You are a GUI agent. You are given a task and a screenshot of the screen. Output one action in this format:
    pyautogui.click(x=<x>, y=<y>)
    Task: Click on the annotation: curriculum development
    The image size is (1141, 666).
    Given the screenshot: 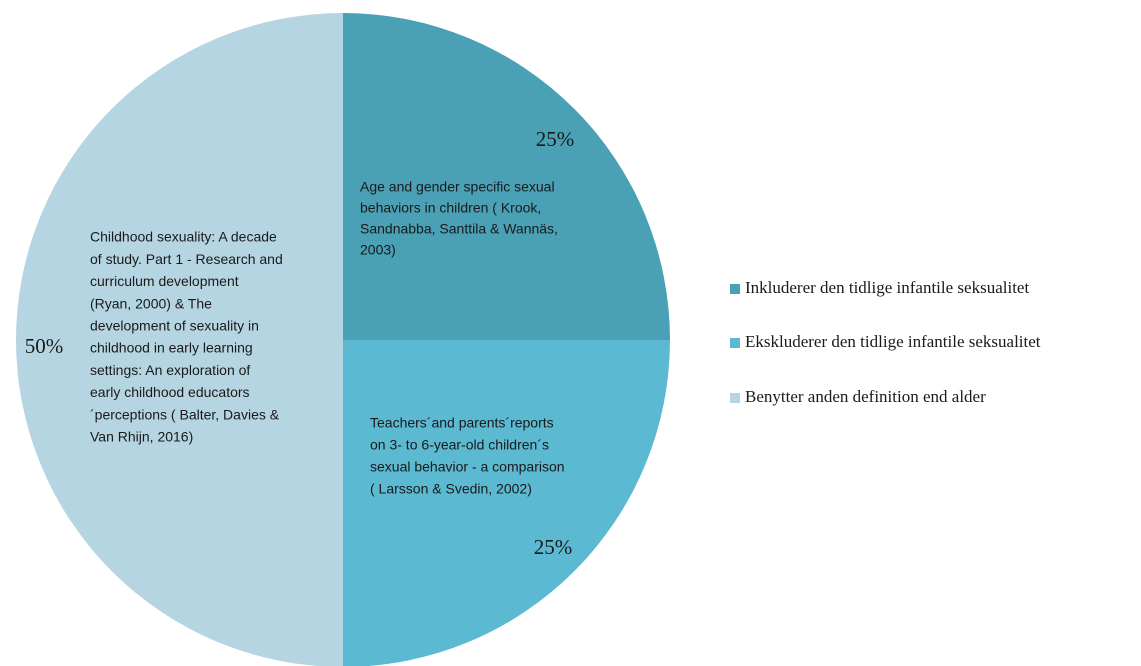 What is the action you would take?
    pyautogui.click(x=164, y=281)
    